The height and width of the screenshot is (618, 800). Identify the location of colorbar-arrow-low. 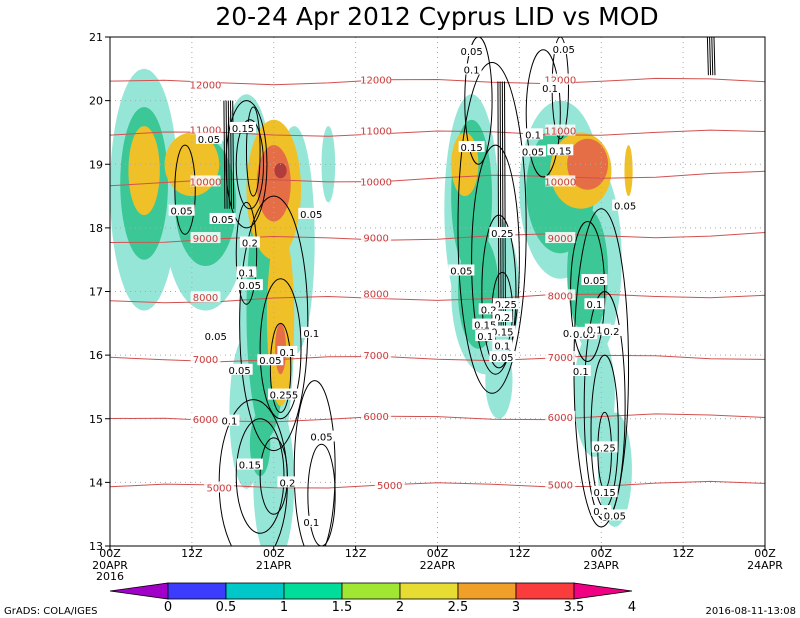
(139, 591).